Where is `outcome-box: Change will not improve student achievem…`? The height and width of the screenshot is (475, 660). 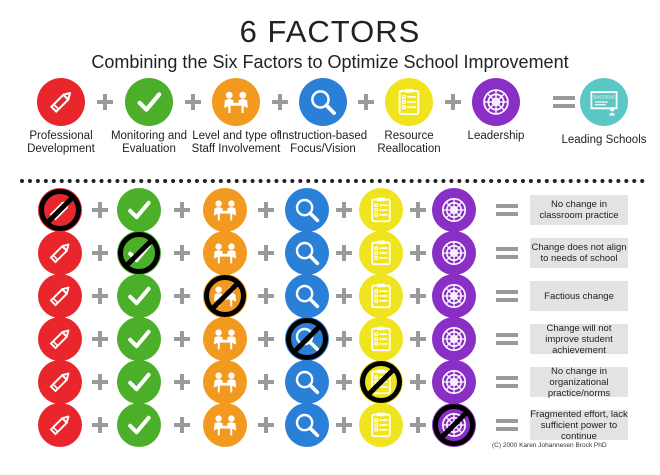
outcome-box: Change will not improve student achievem… is located at coordinates (579, 339).